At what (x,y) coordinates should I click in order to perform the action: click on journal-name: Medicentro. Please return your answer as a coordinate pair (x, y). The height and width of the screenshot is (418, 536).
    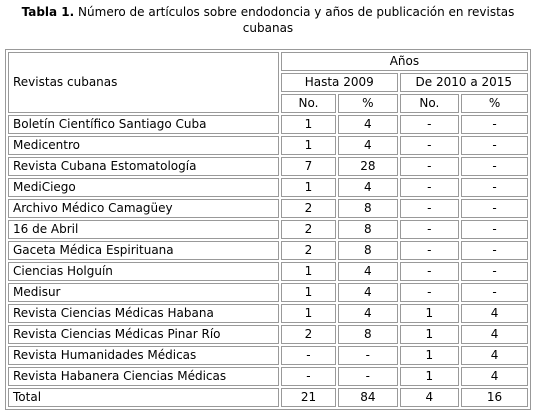
    Looking at the image, I should click on (143, 145).